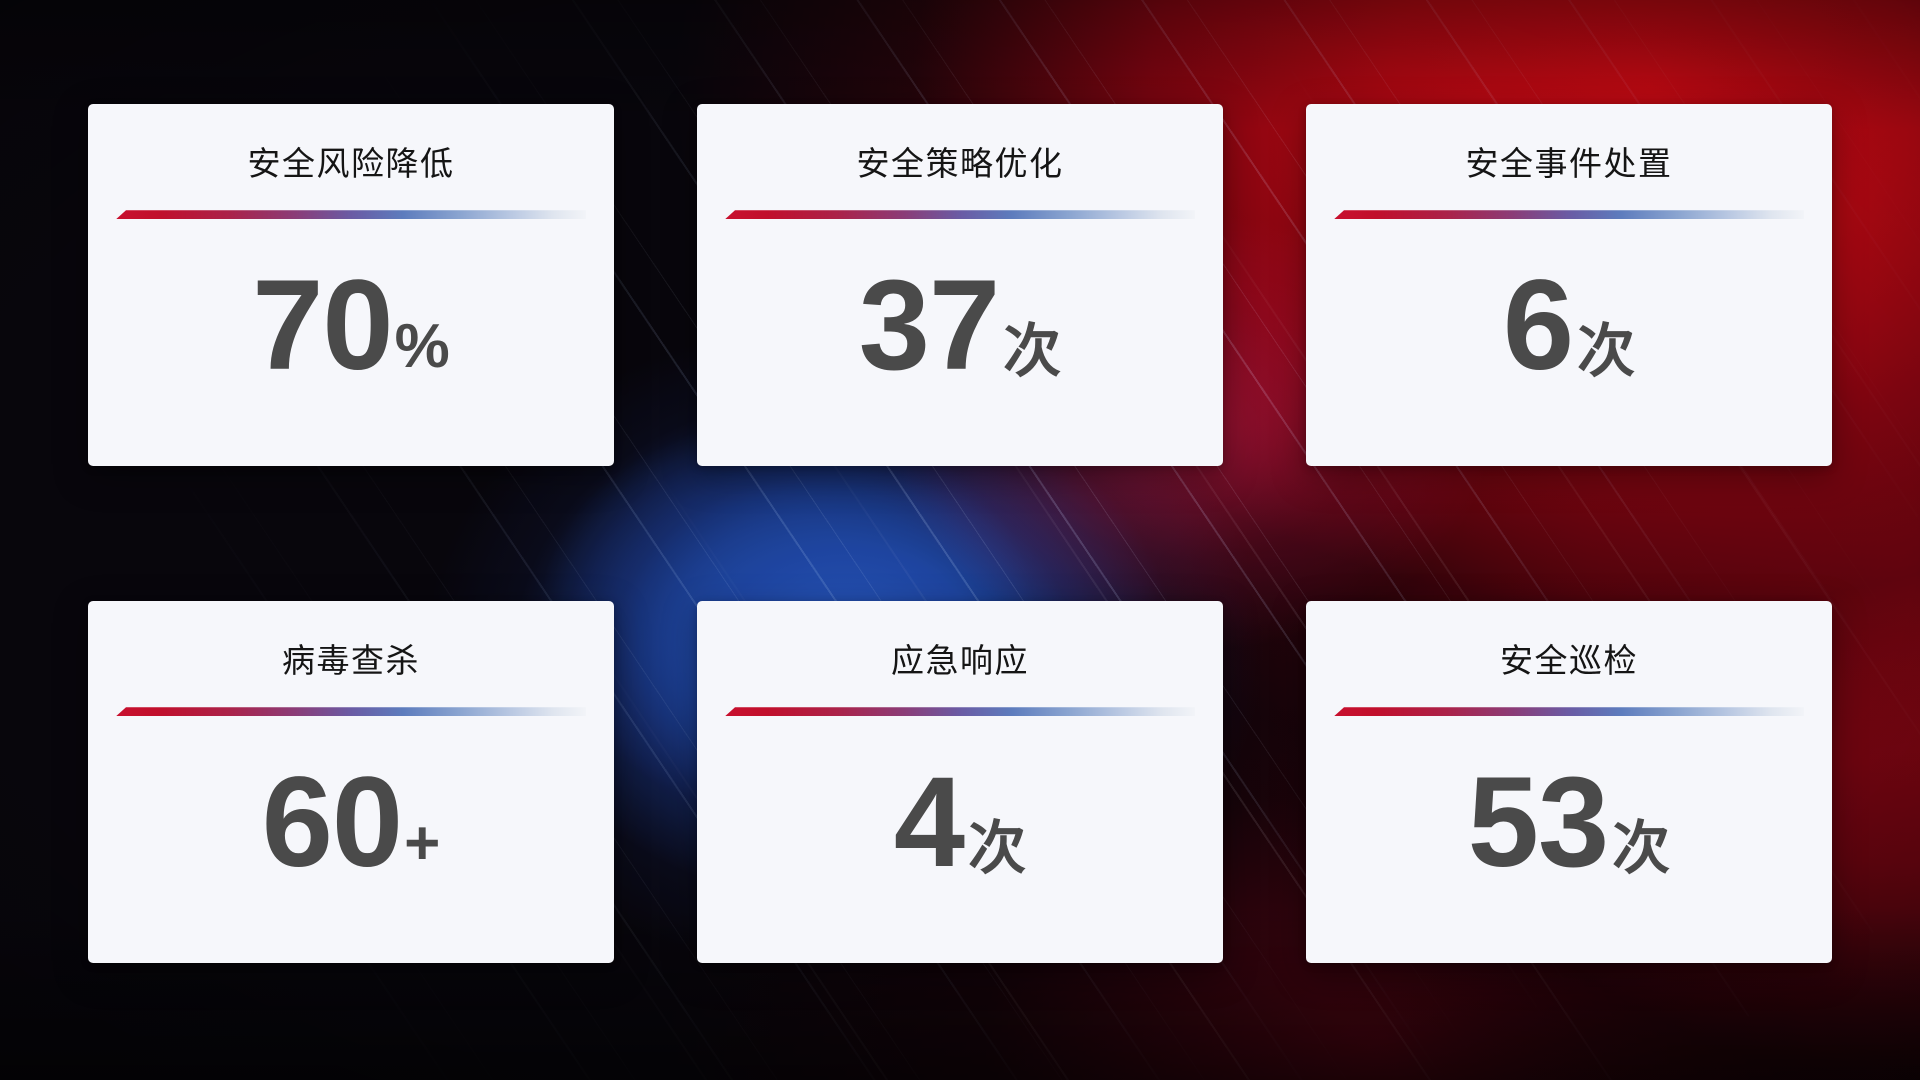 This screenshot has width=1920, height=1080. I want to click on metric-card-title: 安全事件处置, so click(1569, 163).